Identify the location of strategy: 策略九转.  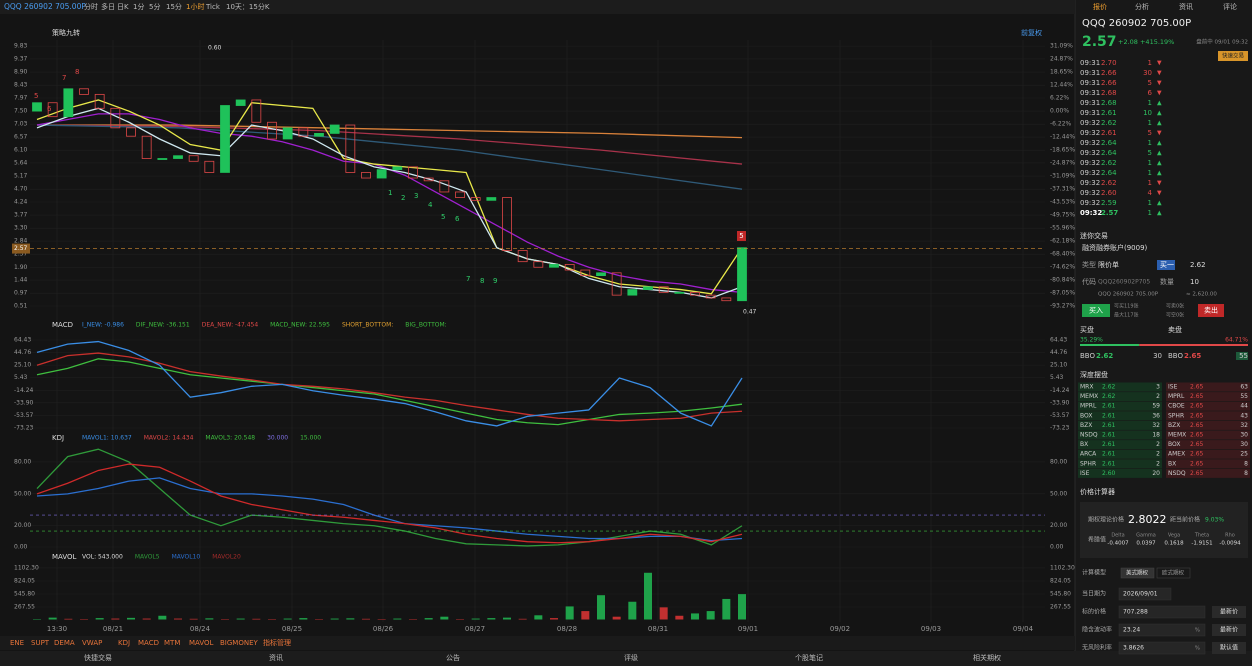
(66, 32).